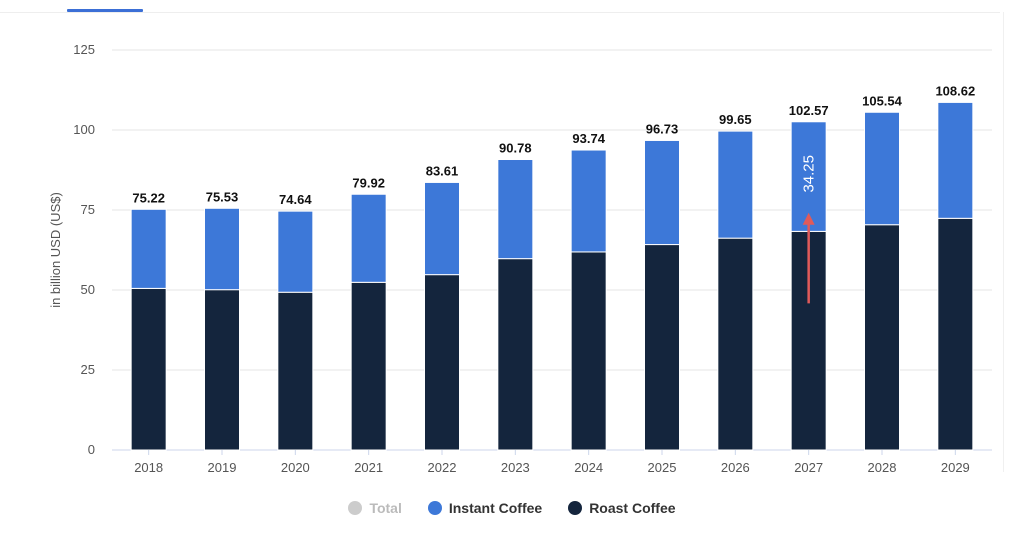 The height and width of the screenshot is (547, 1024). What do you see at coordinates (735, 184) in the screenshot?
I see `bar-instant-coffee-2026` at bounding box center [735, 184].